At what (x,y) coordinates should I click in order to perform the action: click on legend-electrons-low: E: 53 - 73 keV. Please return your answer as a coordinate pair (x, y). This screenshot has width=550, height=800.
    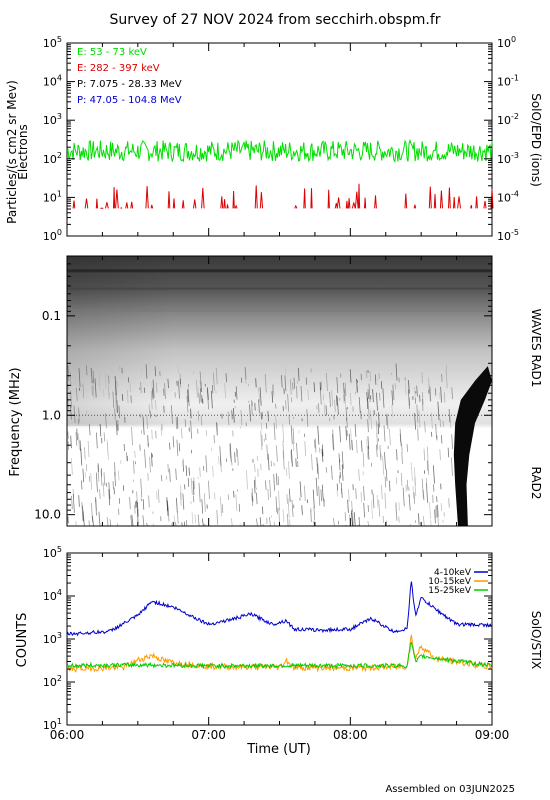
    Looking at the image, I should click on (112, 52).